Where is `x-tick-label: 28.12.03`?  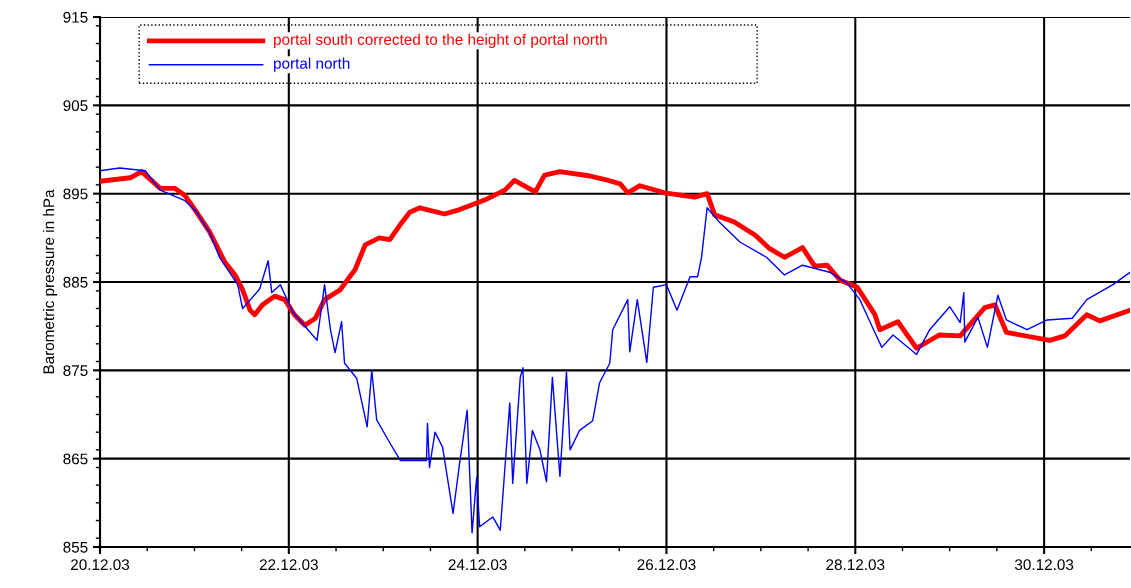 x-tick-label: 28.12.03 is located at coordinates (855, 565).